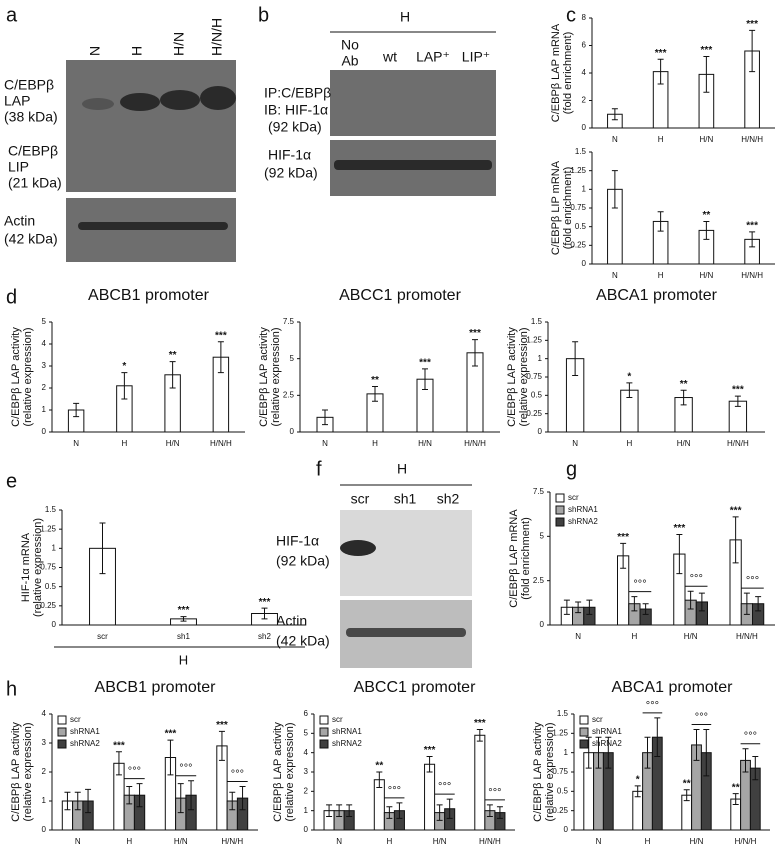 The image size is (780, 862). I want to click on blot-label: (92 kDa), so click(303, 561).